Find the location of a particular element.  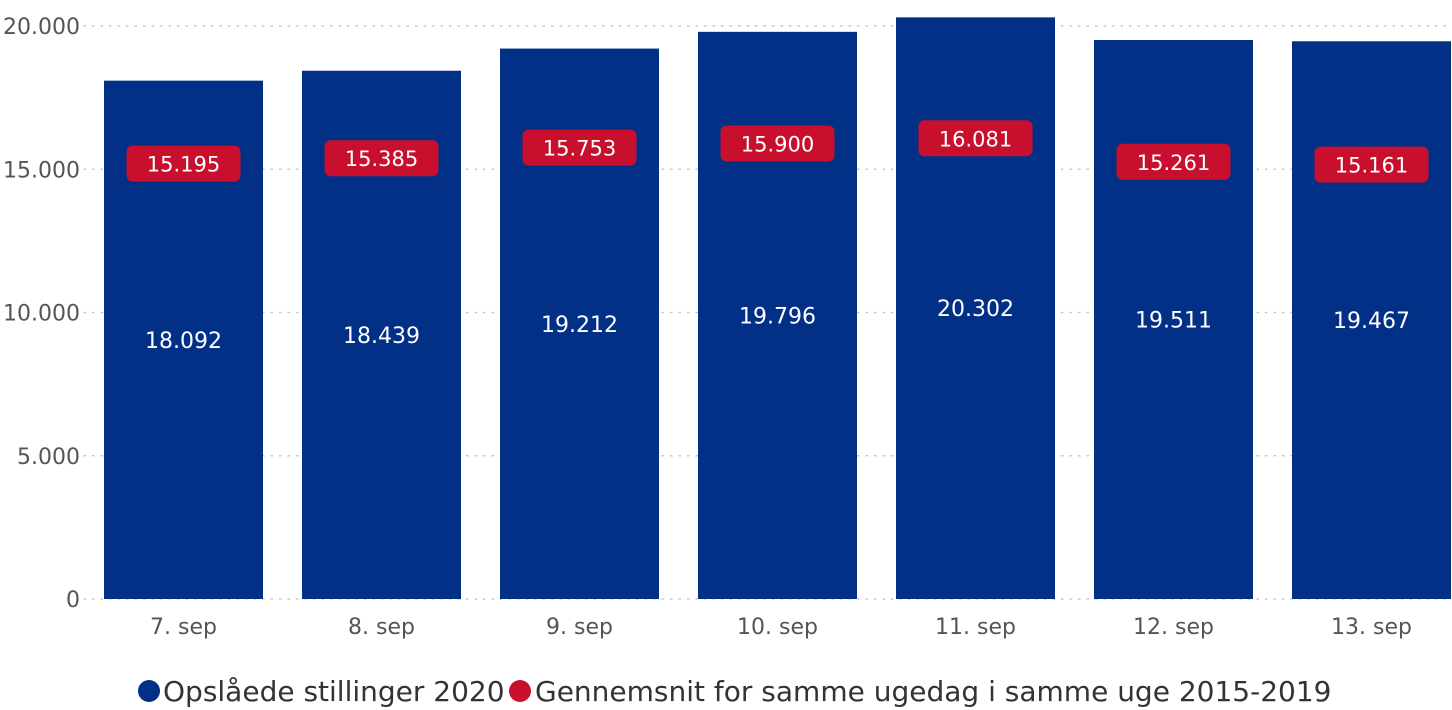

x-tick-label: 13. sep is located at coordinates (1371, 627).